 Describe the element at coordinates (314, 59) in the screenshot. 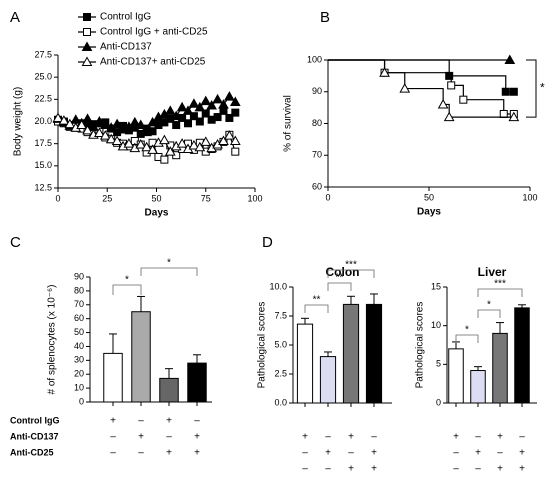

I see `y-tick-label: 100` at that location.